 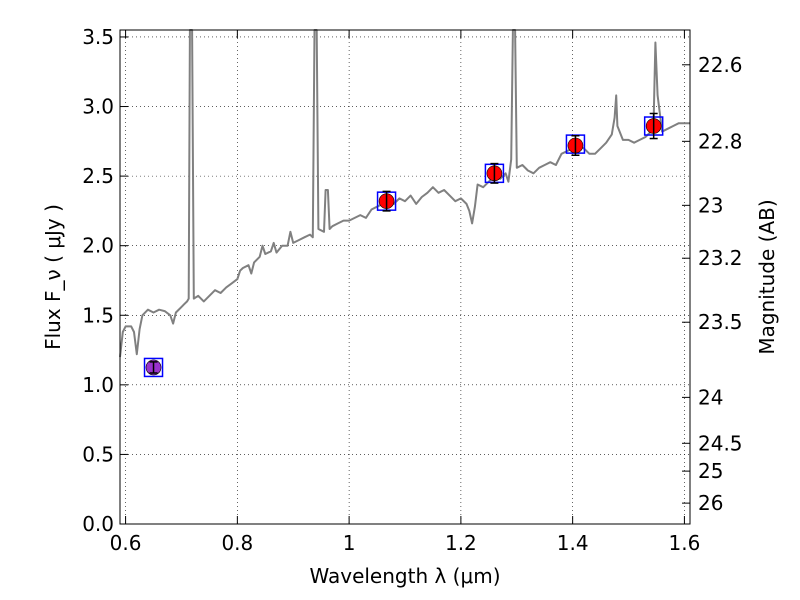 What do you see at coordinates (98, 524) in the screenshot?
I see `y-tick-label: 0.0` at bounding box center [98, 524].